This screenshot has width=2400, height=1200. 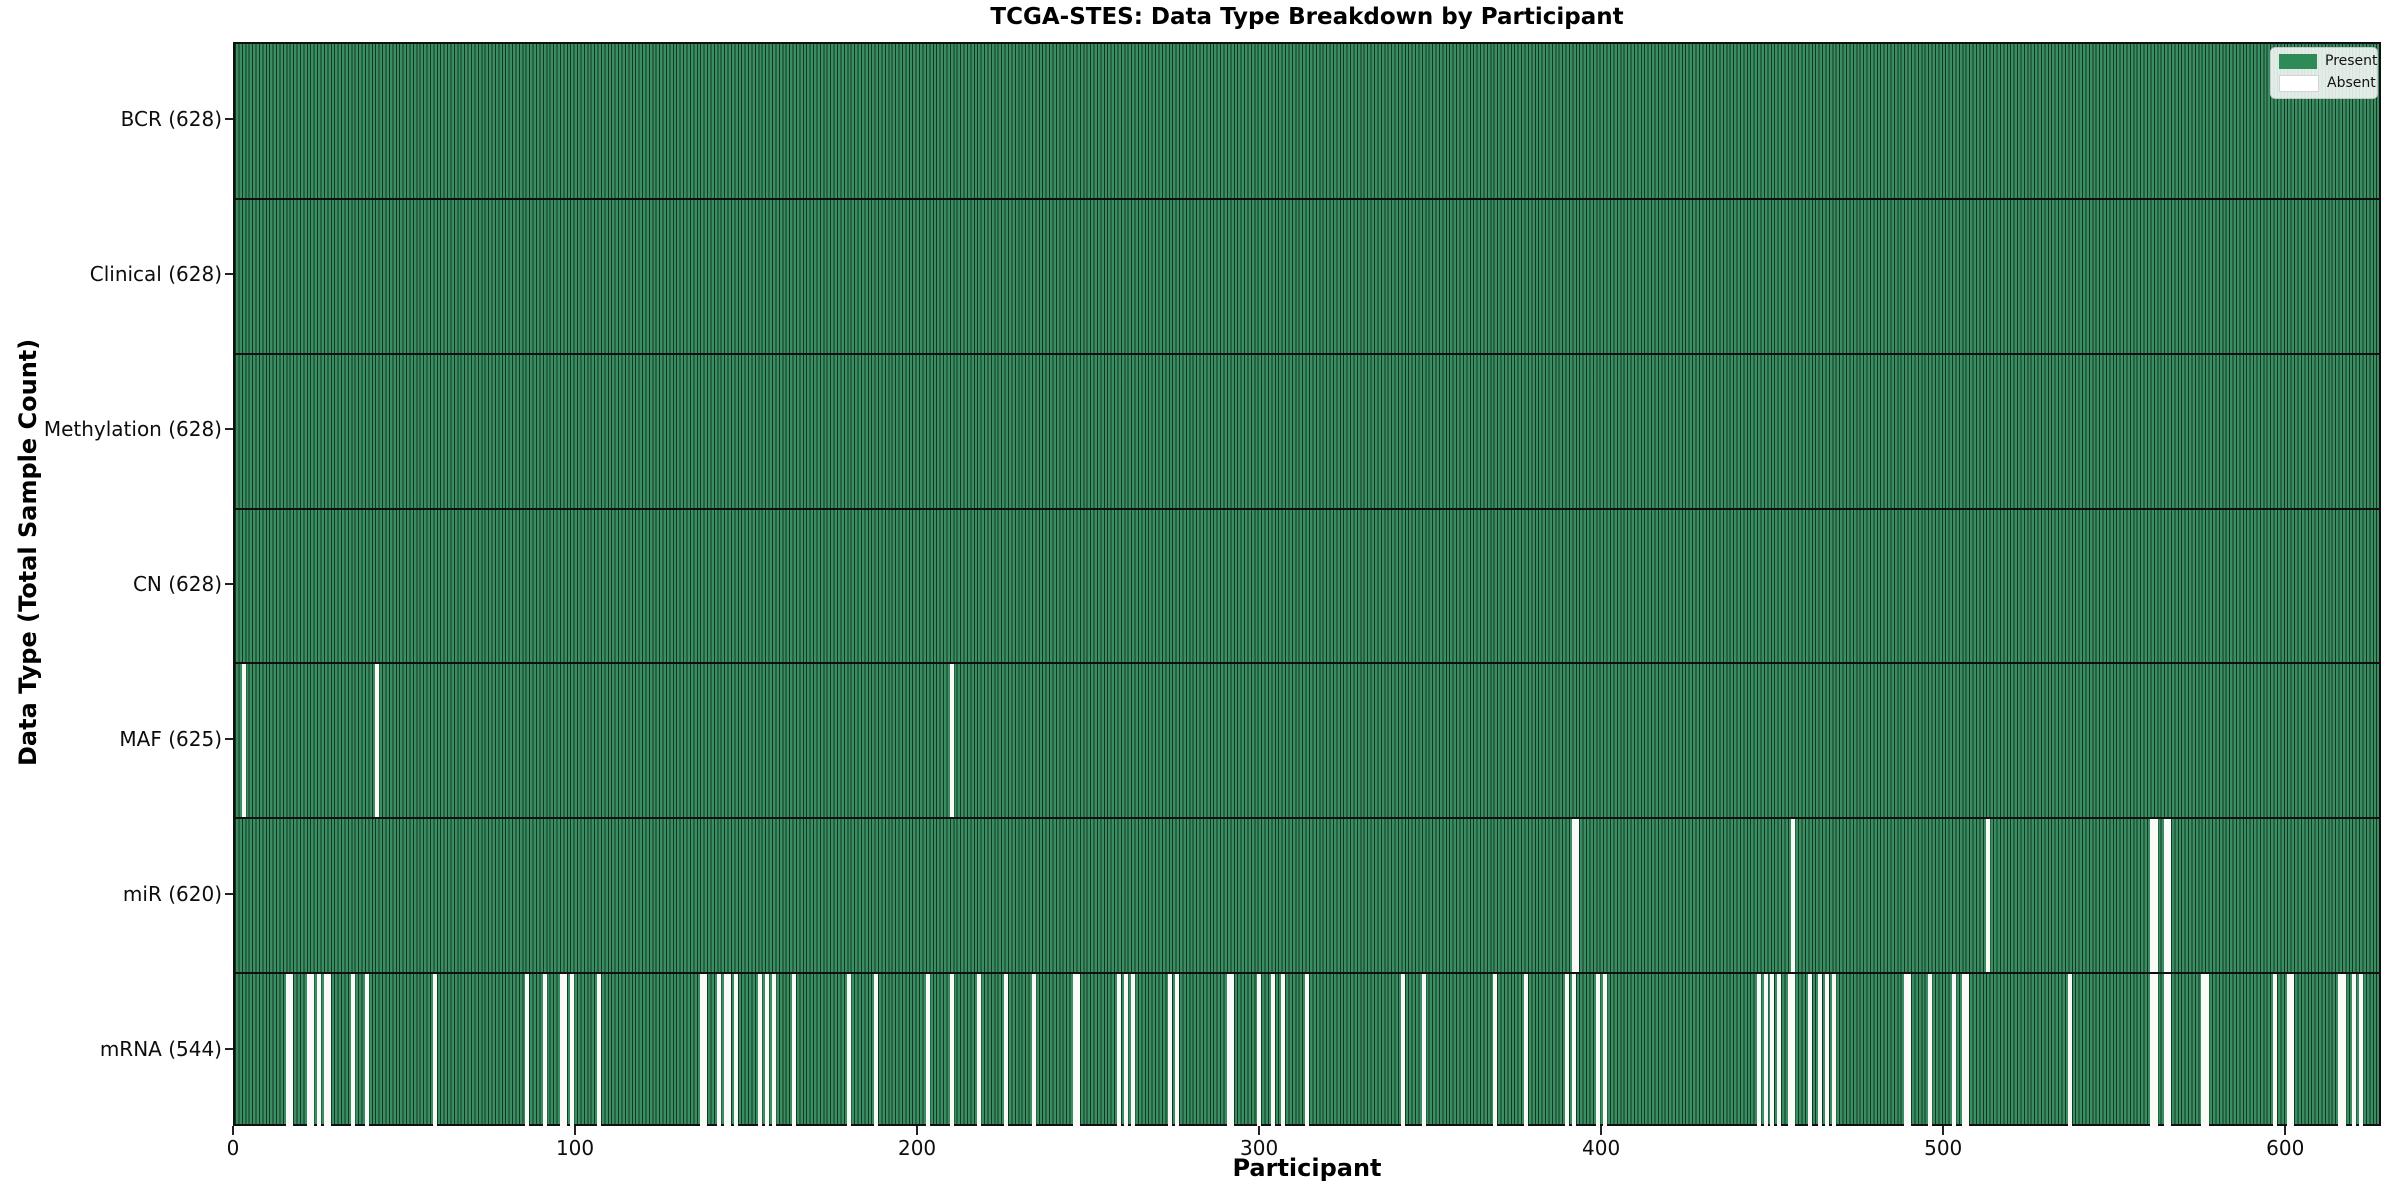 What do you see at coordinates (233, 1148) in the screenshot?
I see `x-tick-label-0: 0` at bounding box center [233, 1148].